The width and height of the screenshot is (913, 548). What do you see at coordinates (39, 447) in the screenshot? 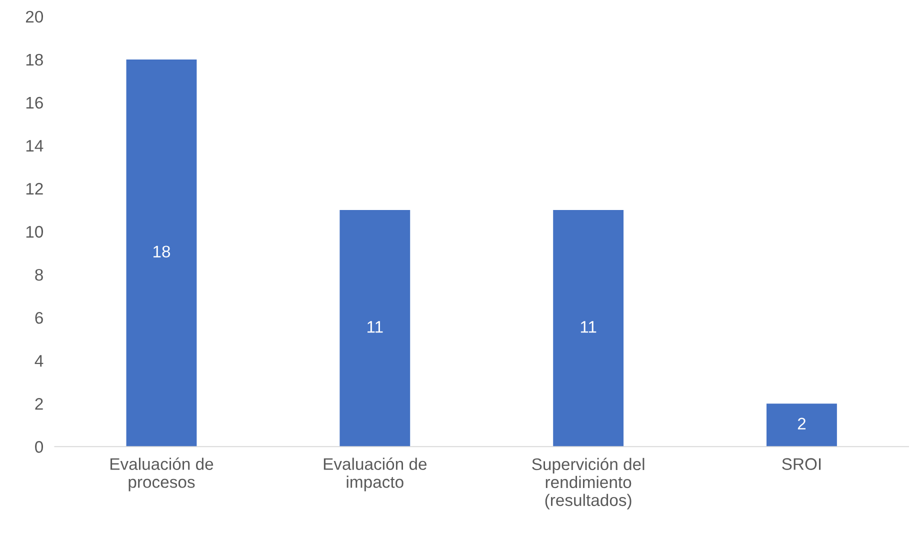
I see `y-tick-label: 0` at bounding box center [39, 447].